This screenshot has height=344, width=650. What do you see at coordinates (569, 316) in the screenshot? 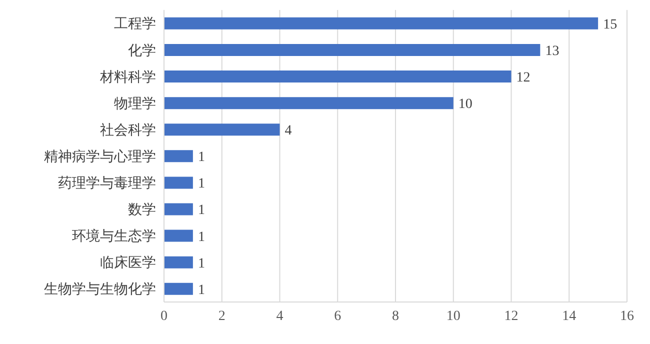
I see `x-tick-label: 14` at bounding box center [569, 316].